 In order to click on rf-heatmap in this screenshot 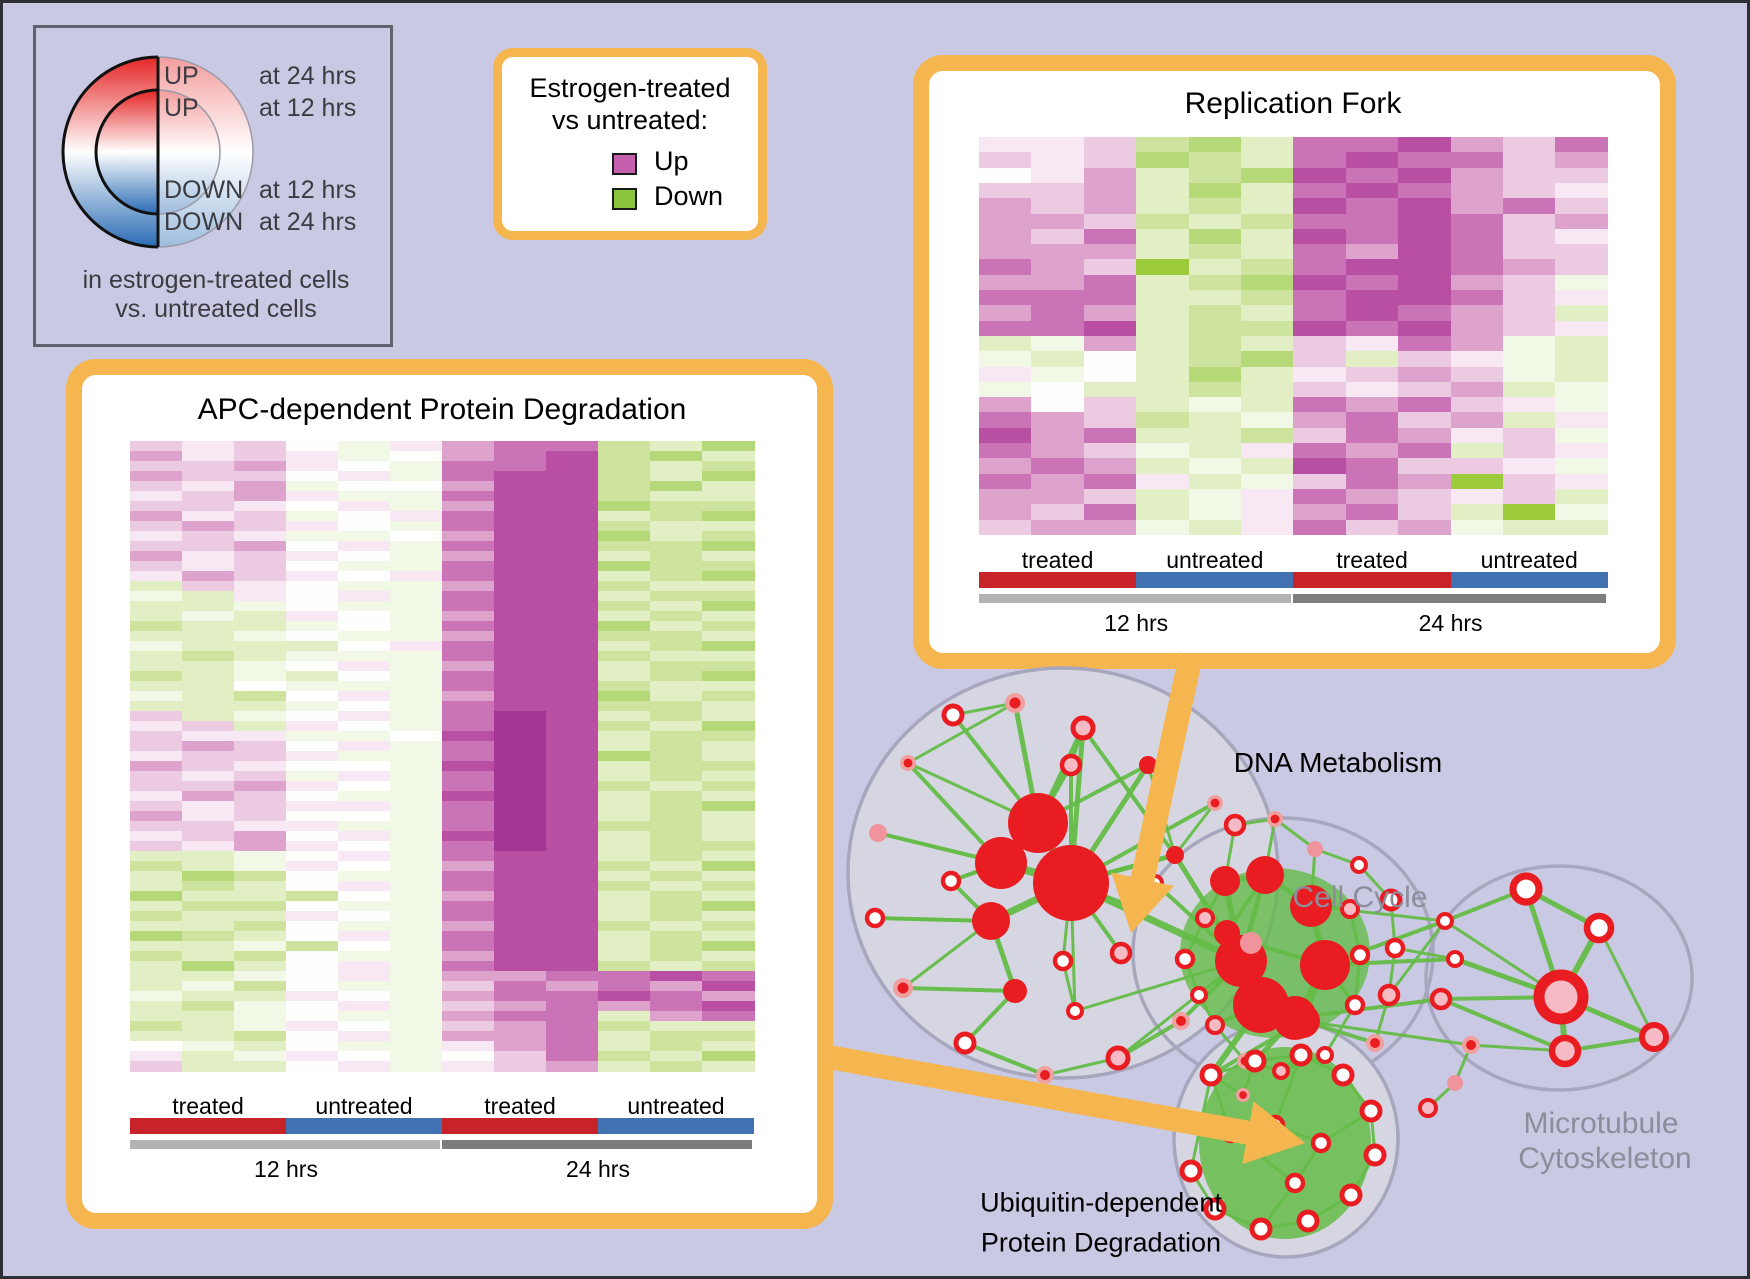, I will do `click(1294, 336)`.